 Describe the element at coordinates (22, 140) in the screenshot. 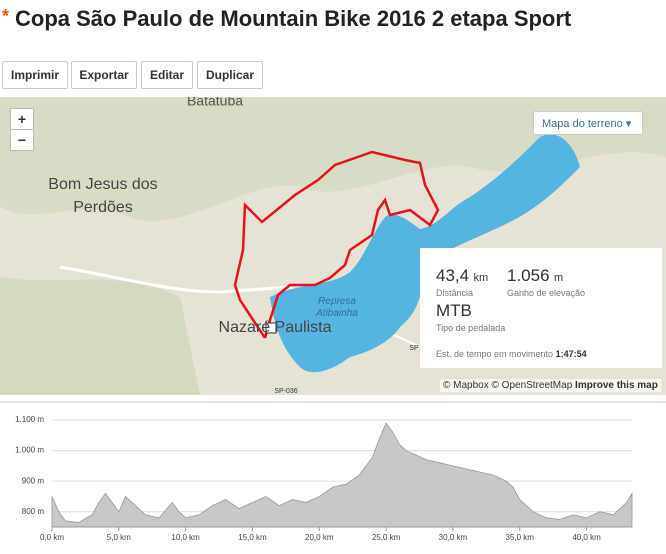

I see `zoom-out: −` at that location.